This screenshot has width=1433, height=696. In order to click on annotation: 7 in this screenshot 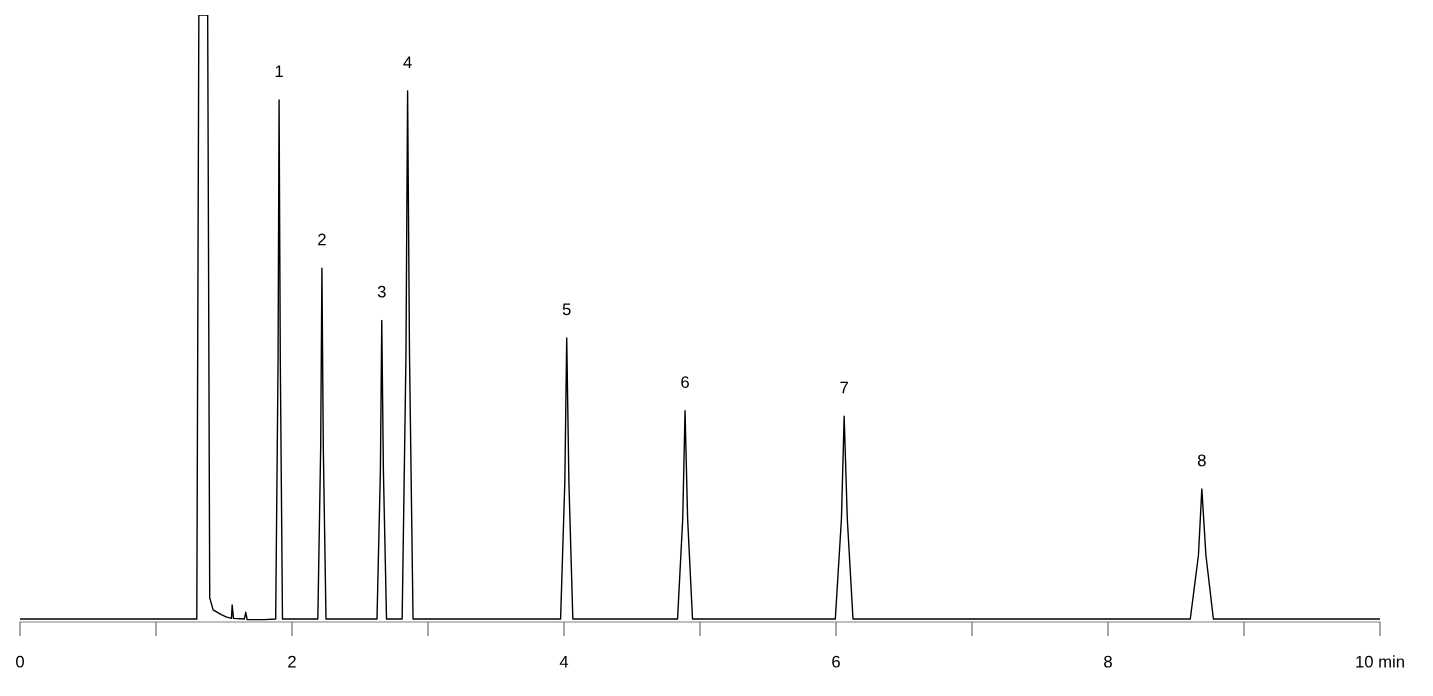, I will do `click(844, 387)`.